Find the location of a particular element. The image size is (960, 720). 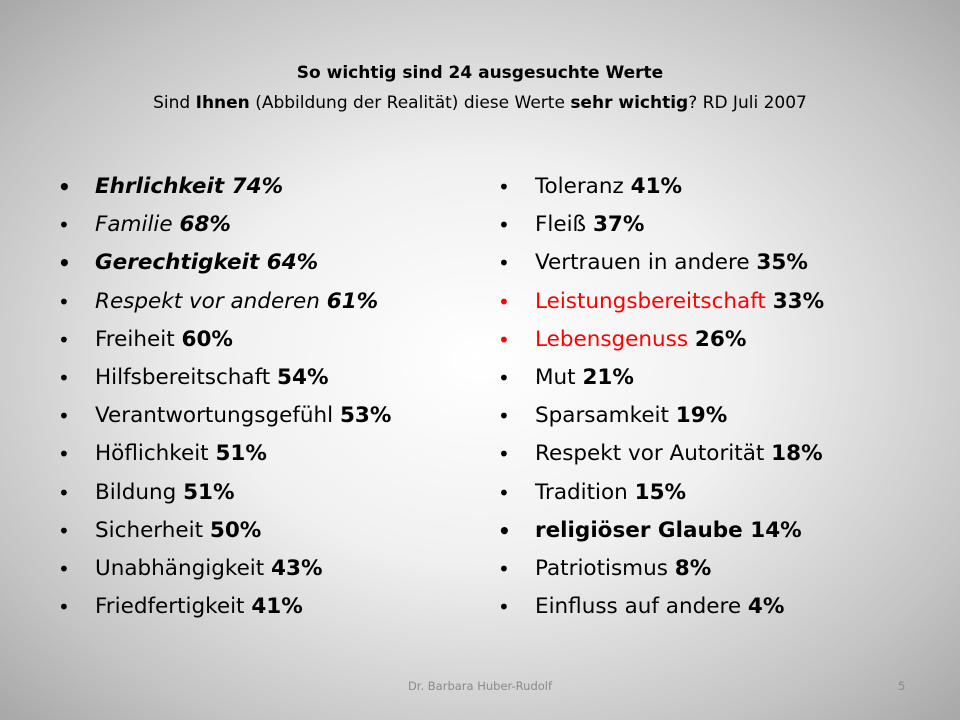

value-percentage: 50% is located at coordinates (235, 530).